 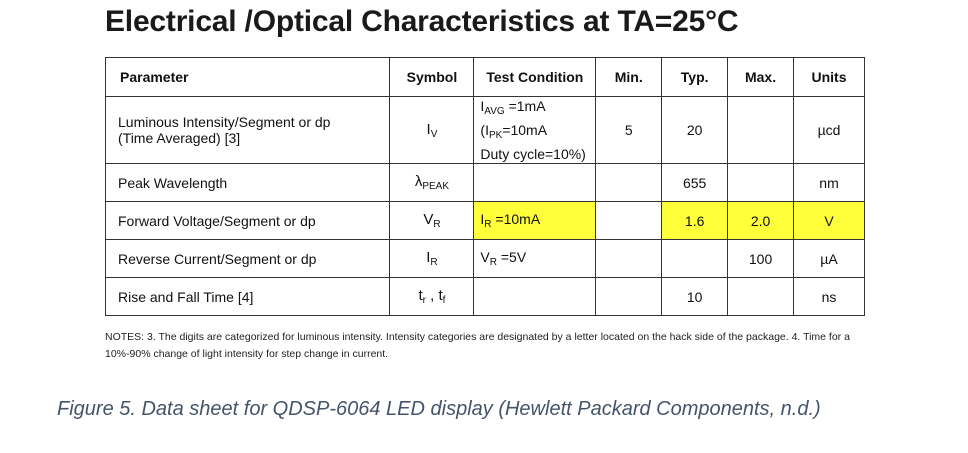 What do you see at coordinates (434, 134) in the screenshot?
I see `symbol-sub: V` at bounding box center [434, 134].